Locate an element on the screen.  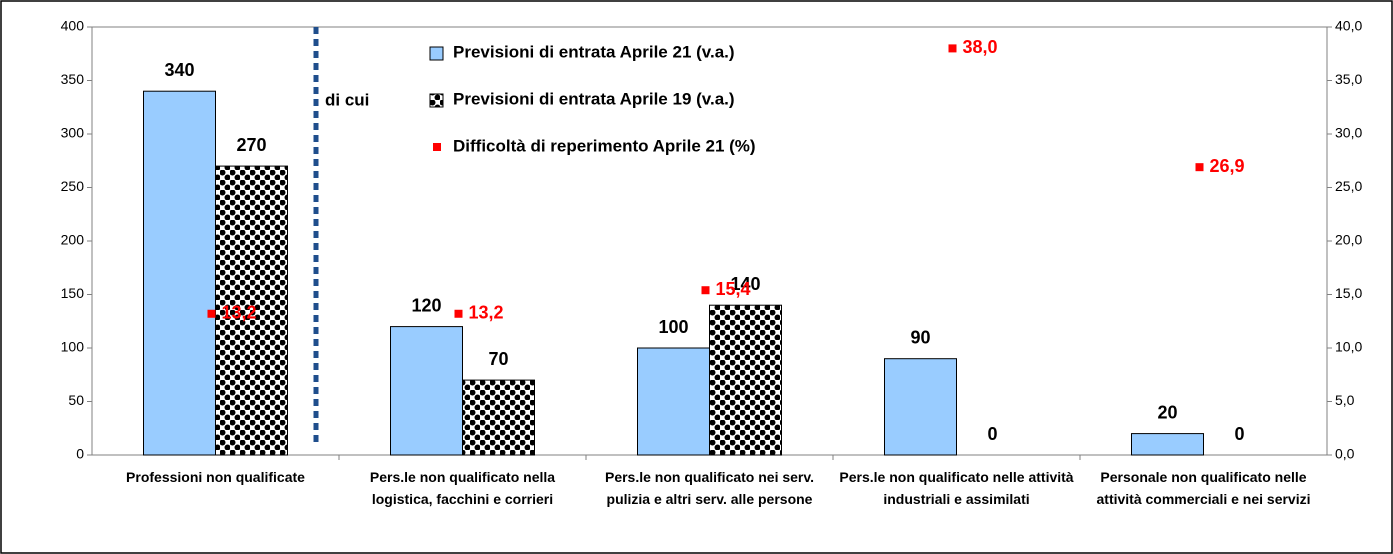
legend-label: Difficoltà di reperimento Aprile 21 (%) is located at coordinates (604, 145).